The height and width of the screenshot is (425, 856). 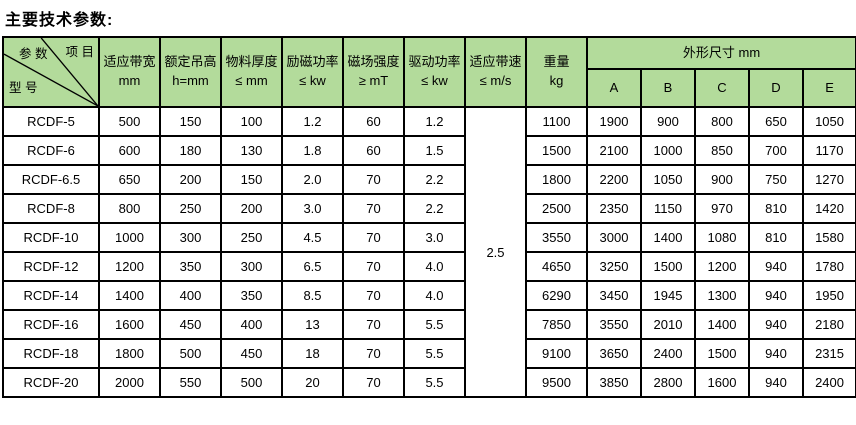 What do you see at coordinates (79, 52) in the screenshot?
I see `corner-item-label: 项 目` at bounding box center [79, 52].